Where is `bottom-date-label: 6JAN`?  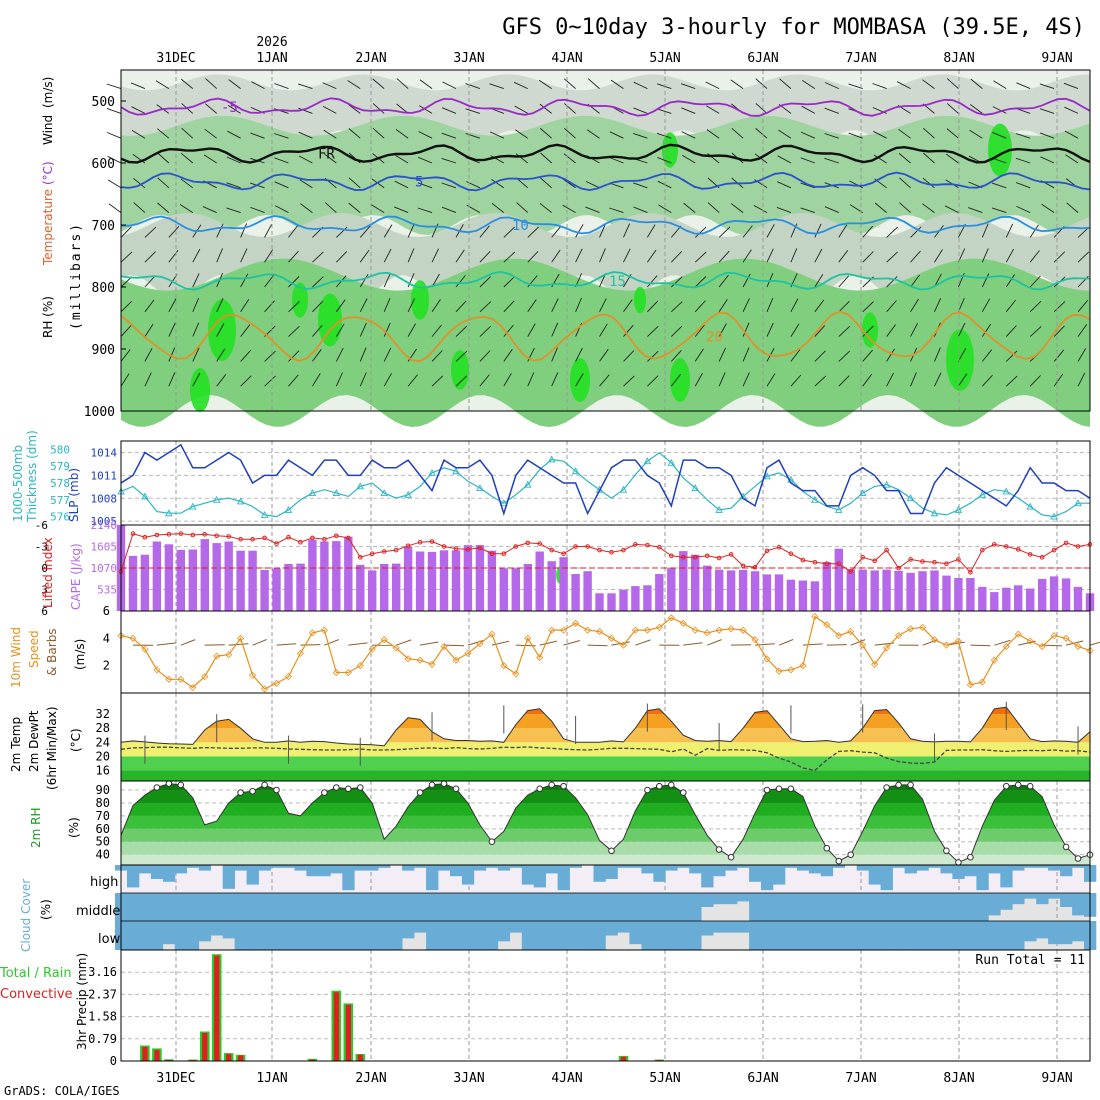 bottom-date-label: 6JAN is located at coordinates (762, 1078).